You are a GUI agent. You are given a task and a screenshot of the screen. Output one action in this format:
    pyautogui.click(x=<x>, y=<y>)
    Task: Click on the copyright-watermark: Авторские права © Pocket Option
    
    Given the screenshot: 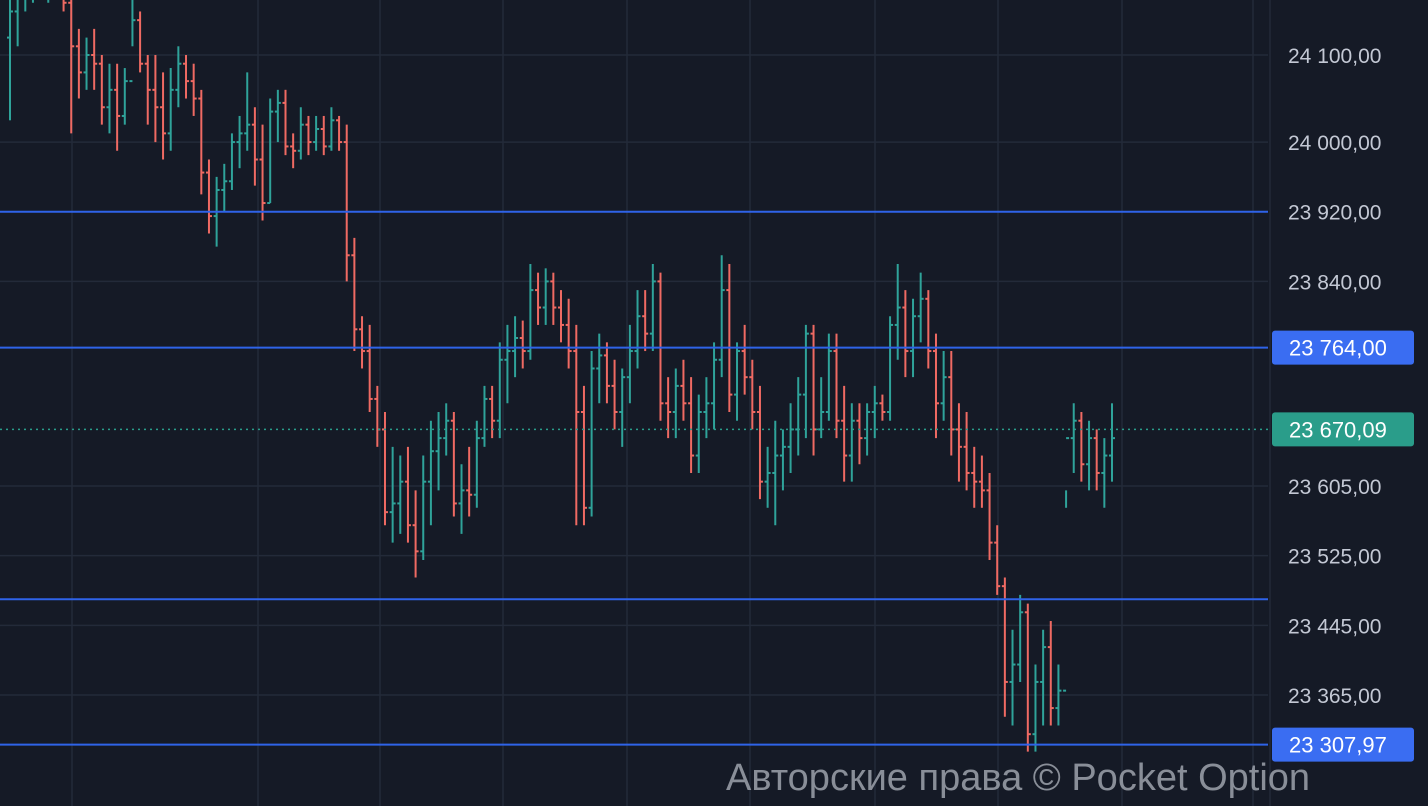 What is the action you would take?
    pyautogui.click(x=1018, y=778)
    